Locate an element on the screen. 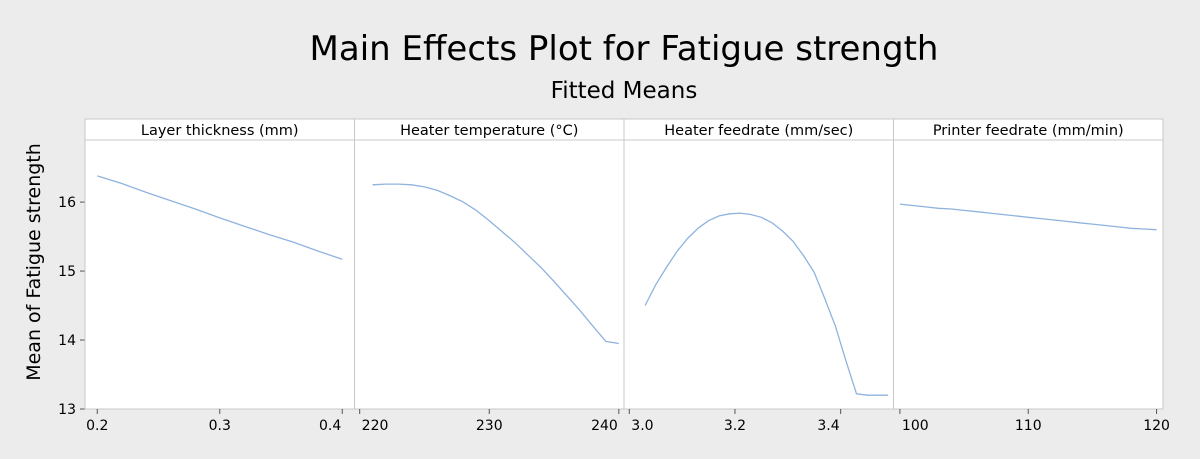 This screenshot has height=459, width=1200. x-tick-label: 0.2 is located at coordinates (97, 426).